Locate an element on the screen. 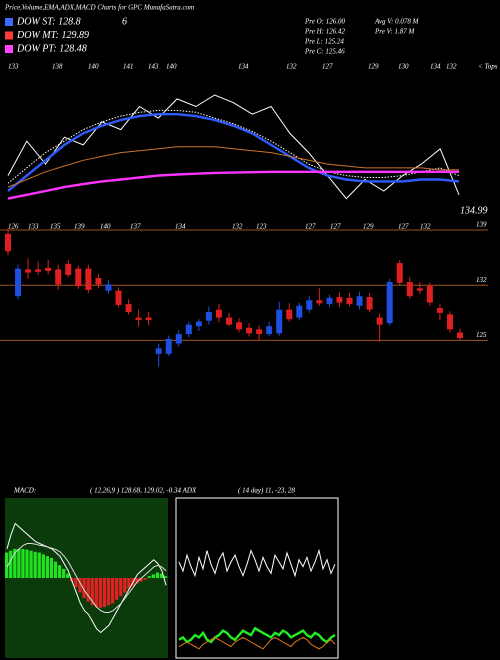 The height and width of the screenshot is (660, 500). macd-values: ( 12,26,9 ) 128.68, 129.02, -0.34 ADX is located at coordinates (143, 491).